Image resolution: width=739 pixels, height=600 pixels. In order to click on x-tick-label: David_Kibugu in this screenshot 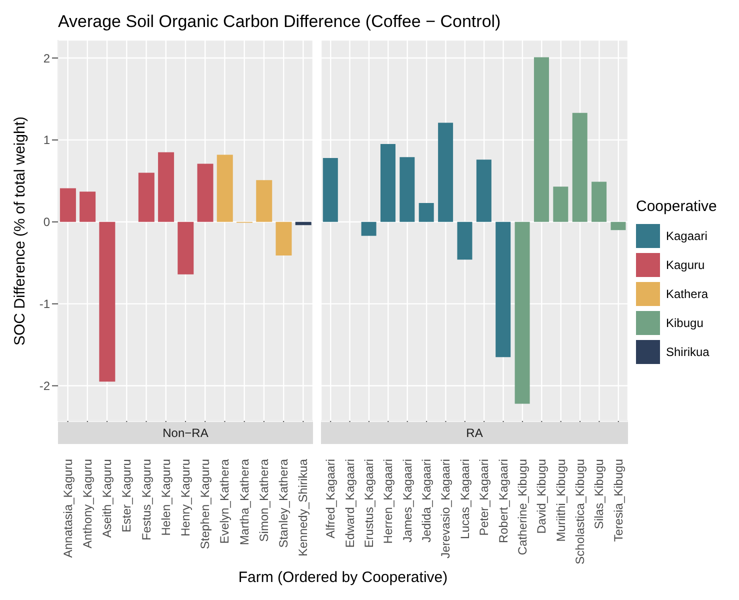, I will do `click(541, 496)`.